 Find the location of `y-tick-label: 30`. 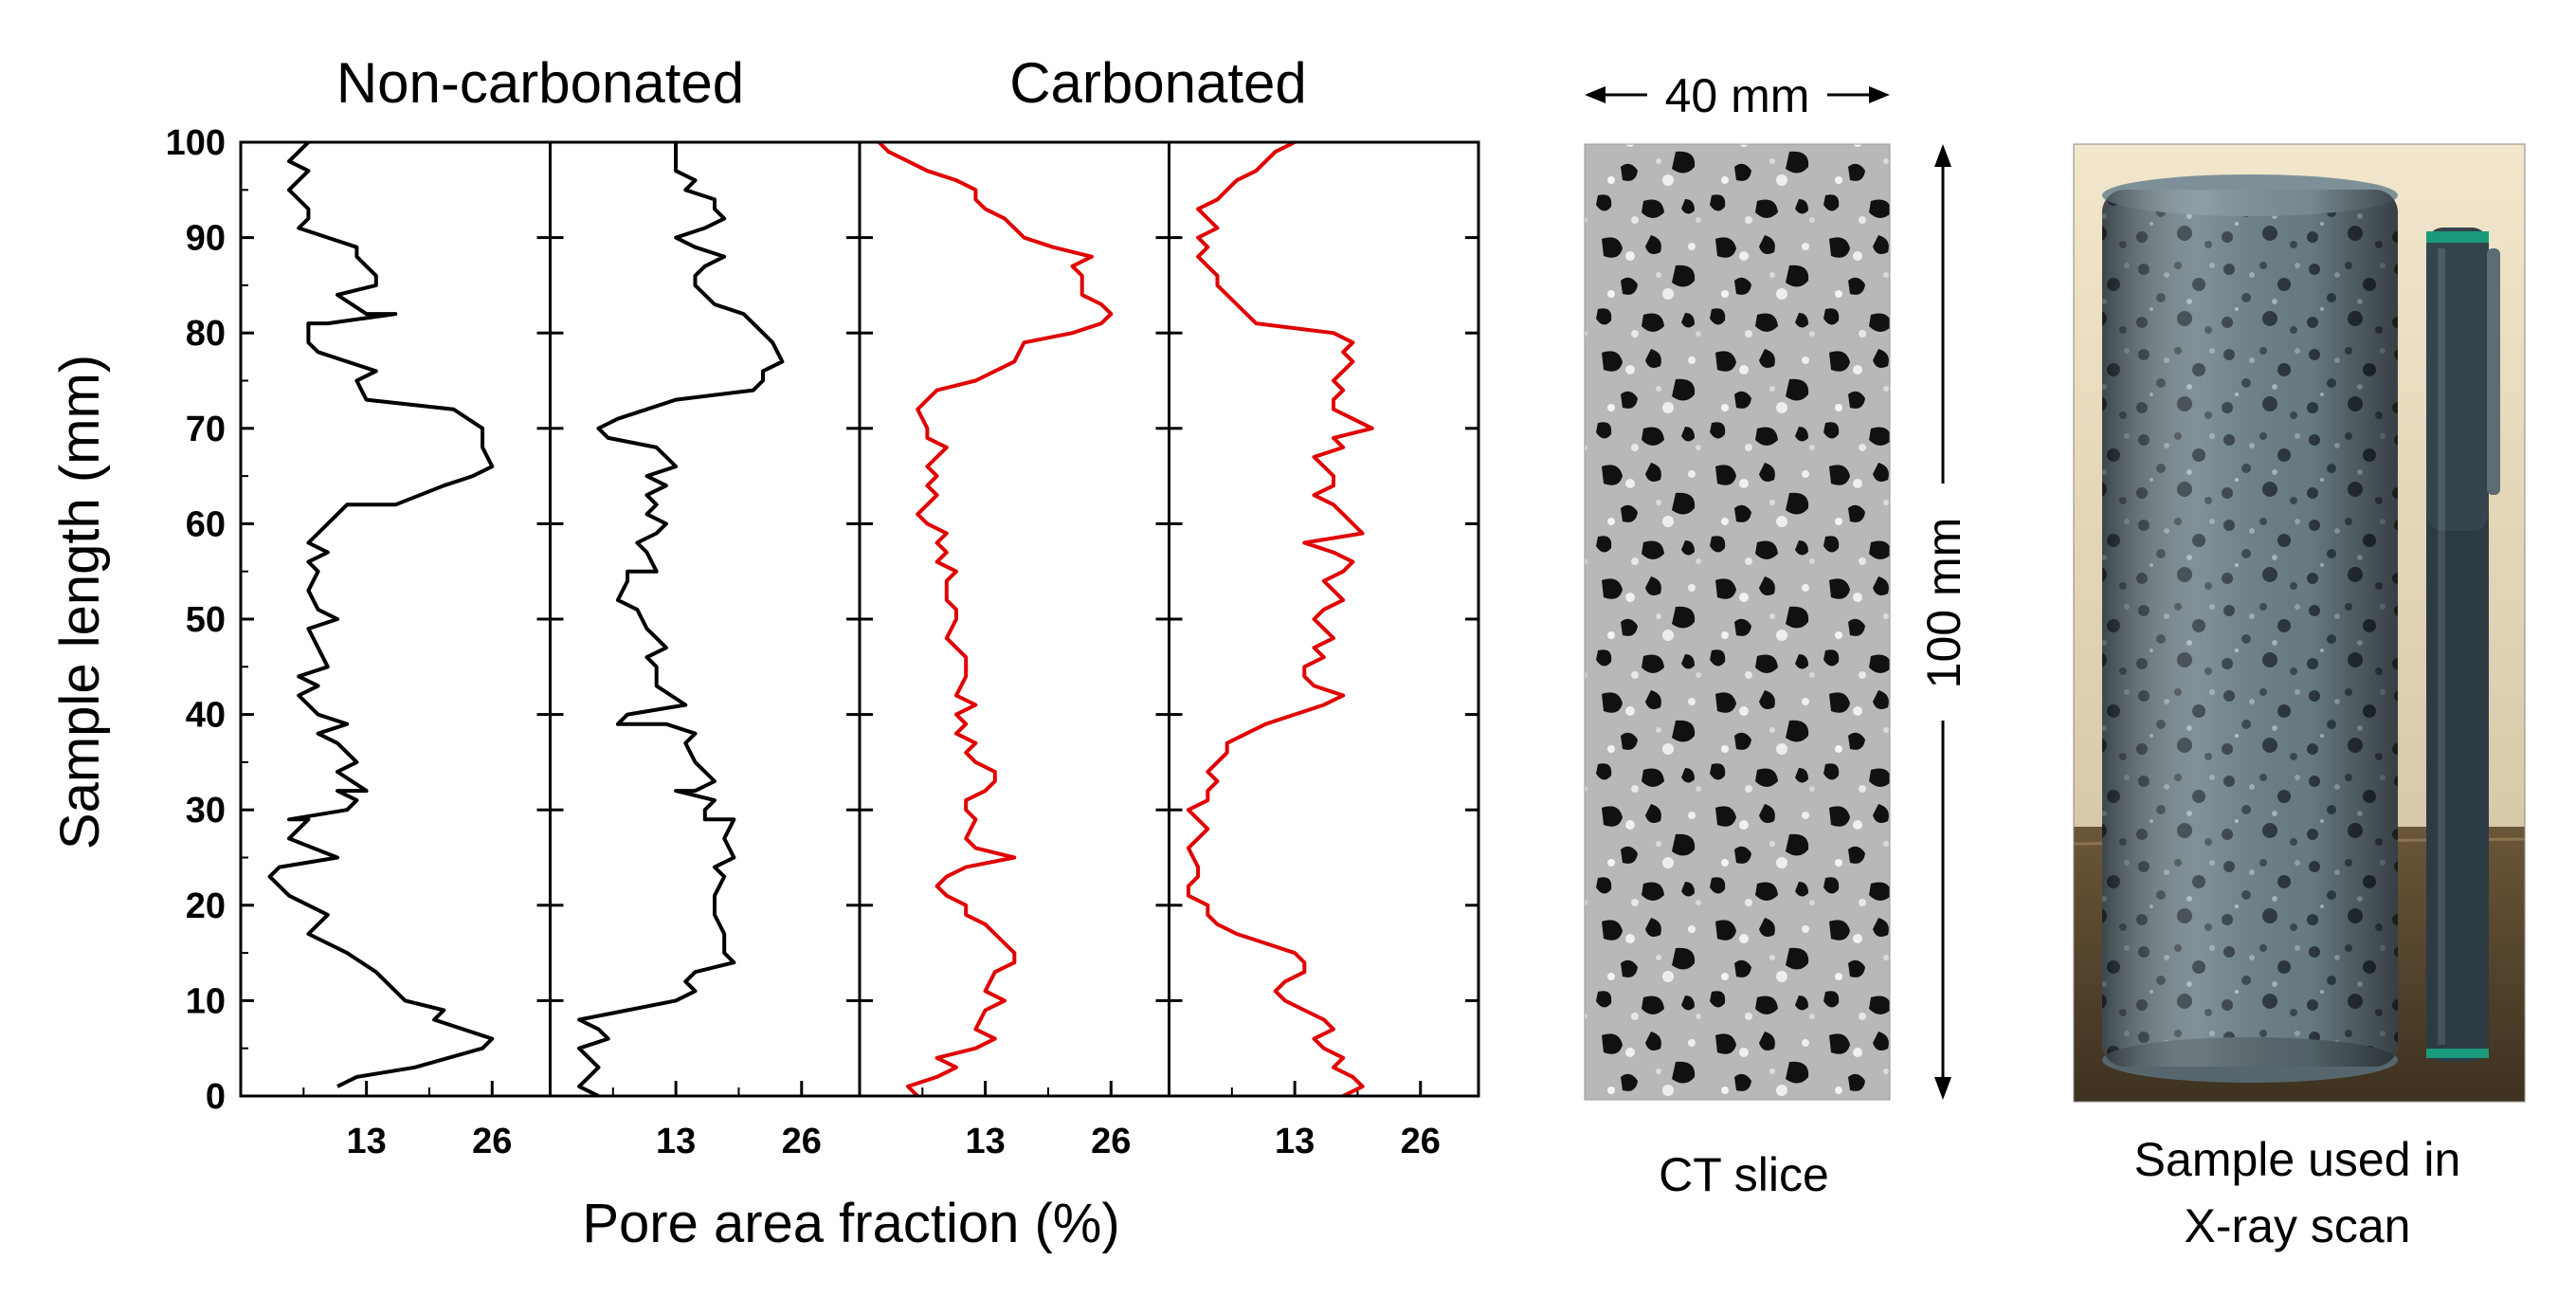

y-tick-label: 30 is located at coordinates (206, 811).